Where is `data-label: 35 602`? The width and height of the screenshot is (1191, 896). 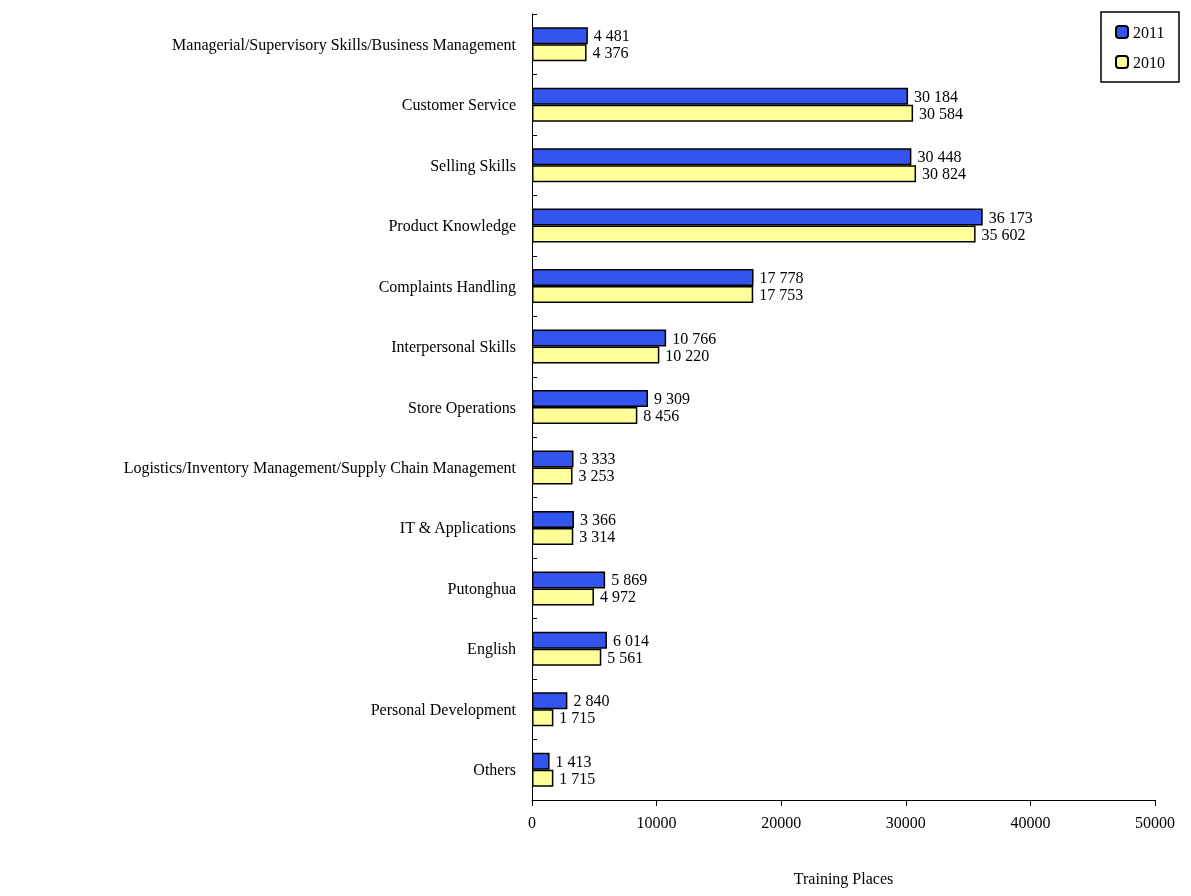 data-label: 35 602 is located at coordinates (1003, 234).